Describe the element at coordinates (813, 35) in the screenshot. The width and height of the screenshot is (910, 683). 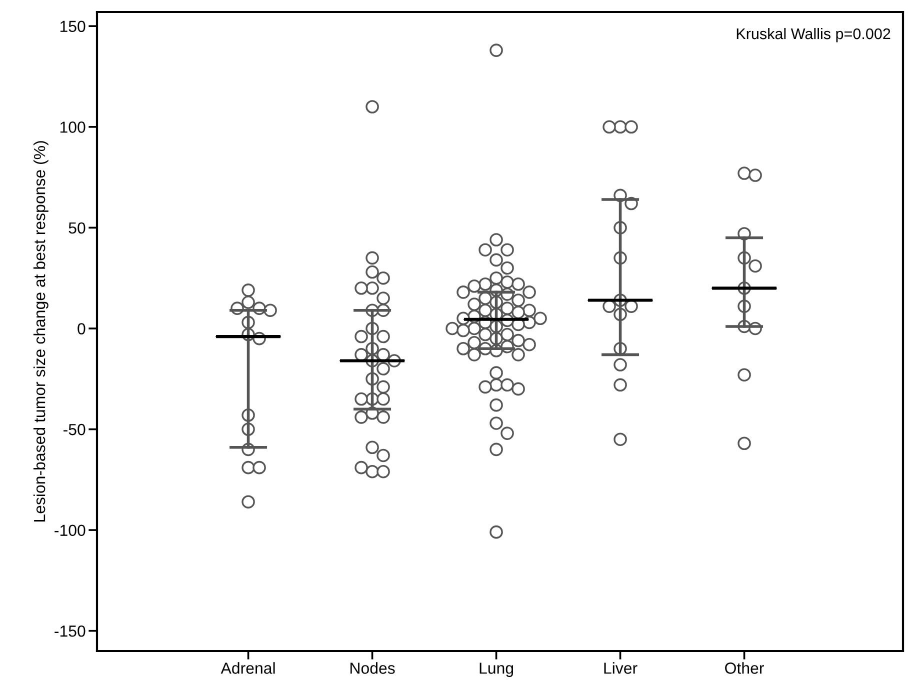
I see `annotation: Kruskal Wallis p=0.002` at that location.